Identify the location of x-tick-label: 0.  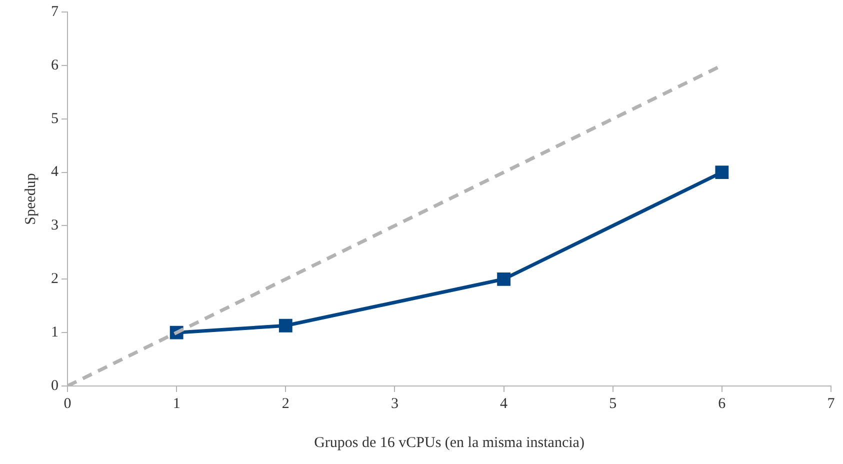
(68, 404).